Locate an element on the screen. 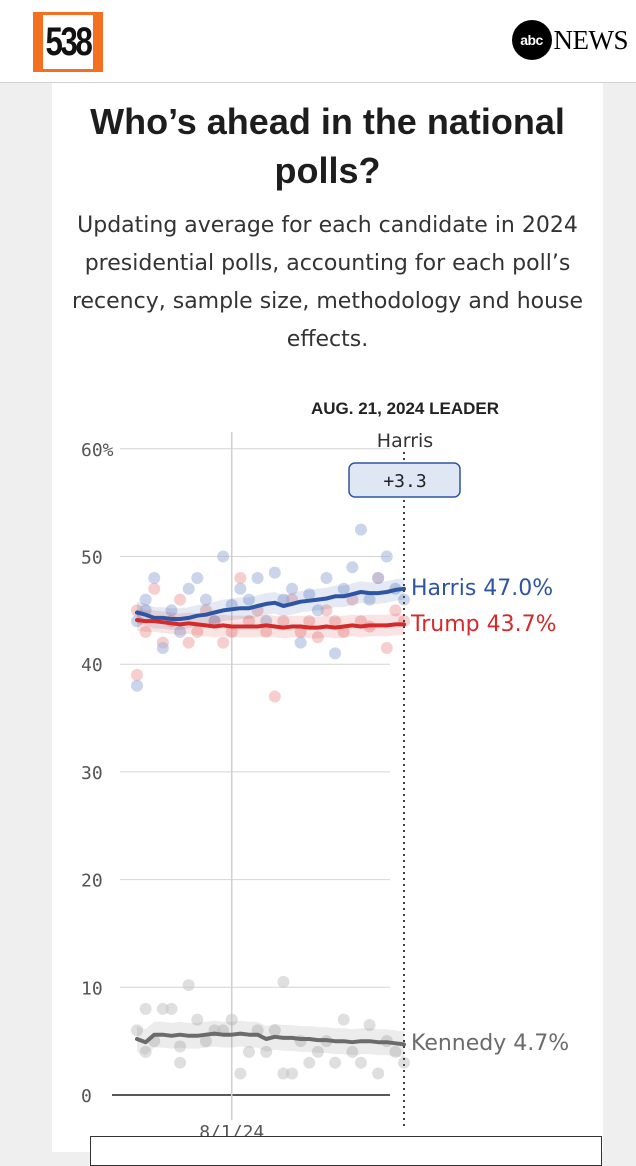 The height and width of the screenshot is (1166, 636). leader-margin: +3.3 is located at coordinates (404, 481).